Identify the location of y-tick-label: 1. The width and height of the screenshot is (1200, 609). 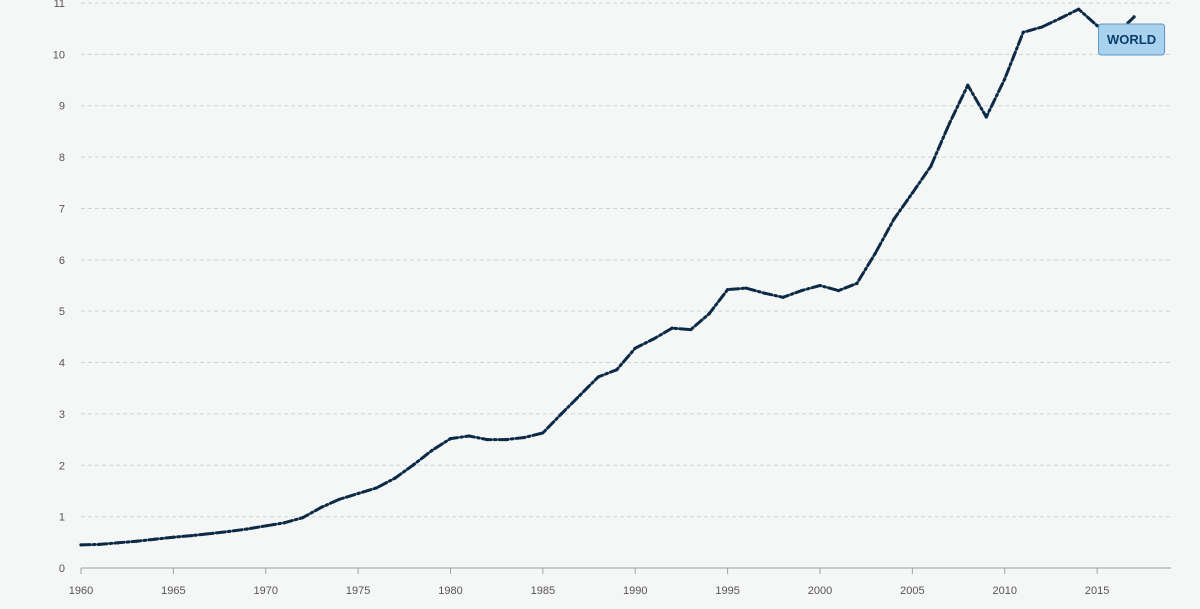
(62, 518).